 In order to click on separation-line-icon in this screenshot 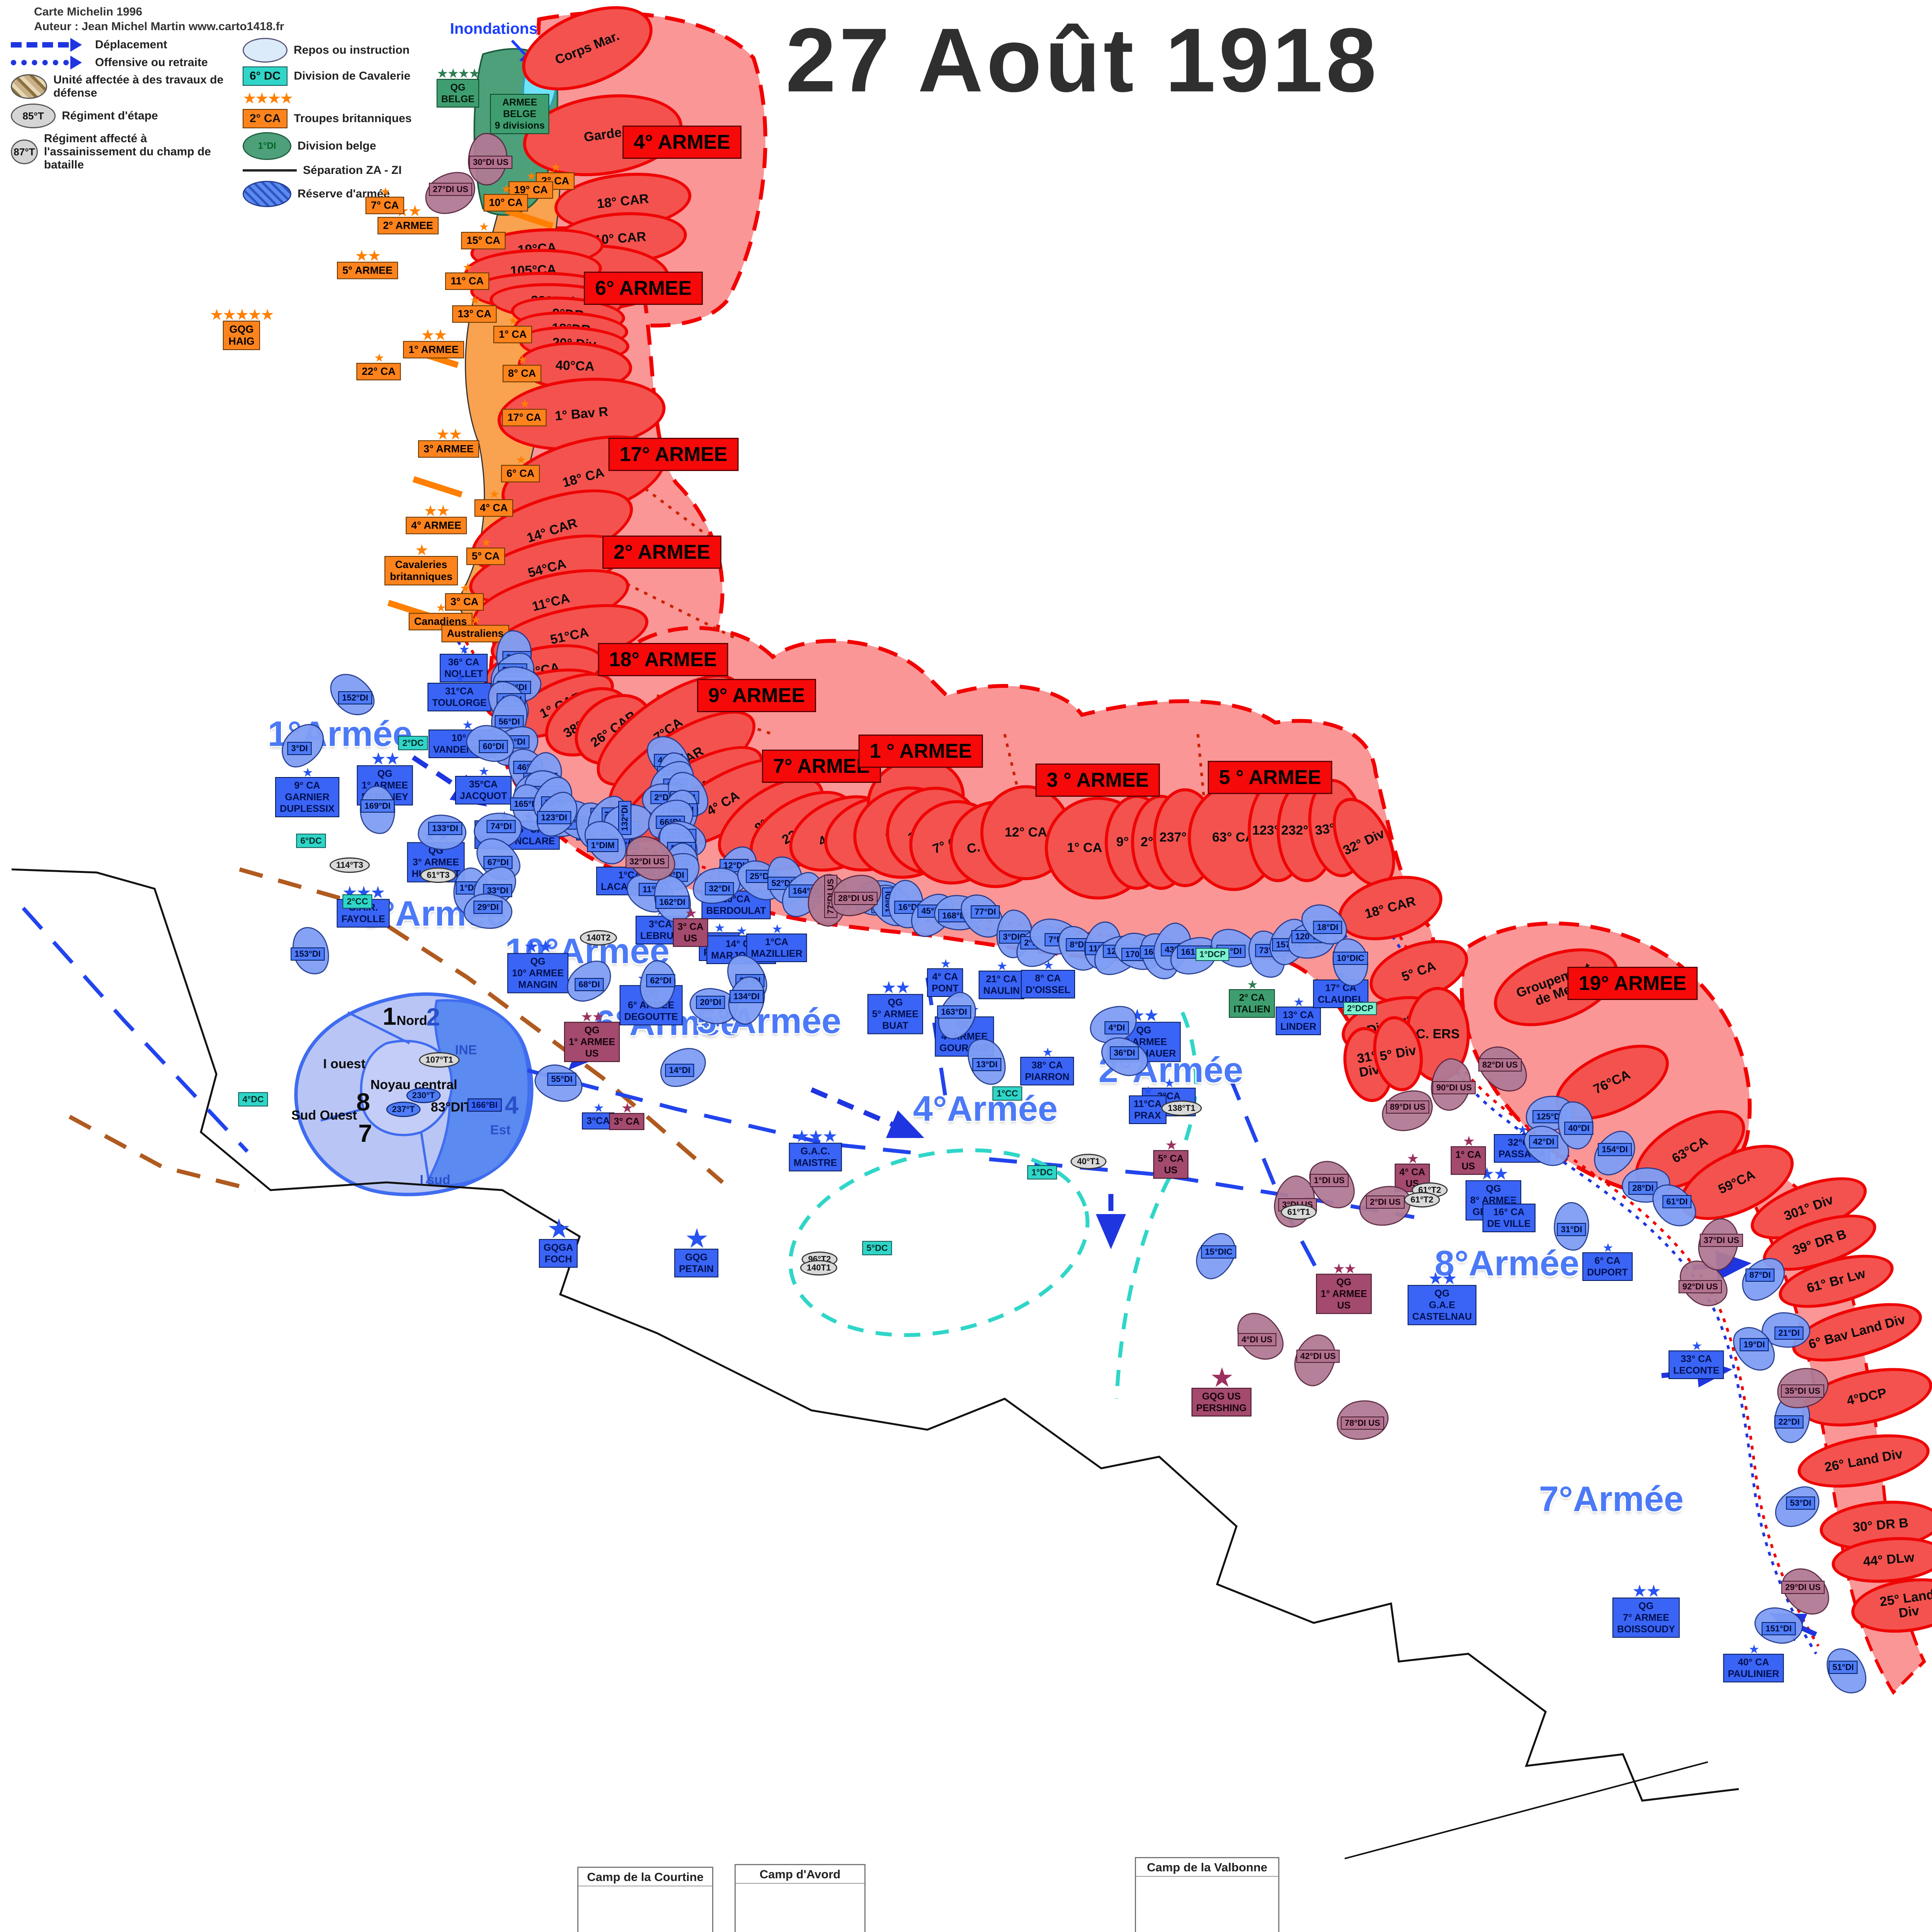, I will do `click(270, 170)`.